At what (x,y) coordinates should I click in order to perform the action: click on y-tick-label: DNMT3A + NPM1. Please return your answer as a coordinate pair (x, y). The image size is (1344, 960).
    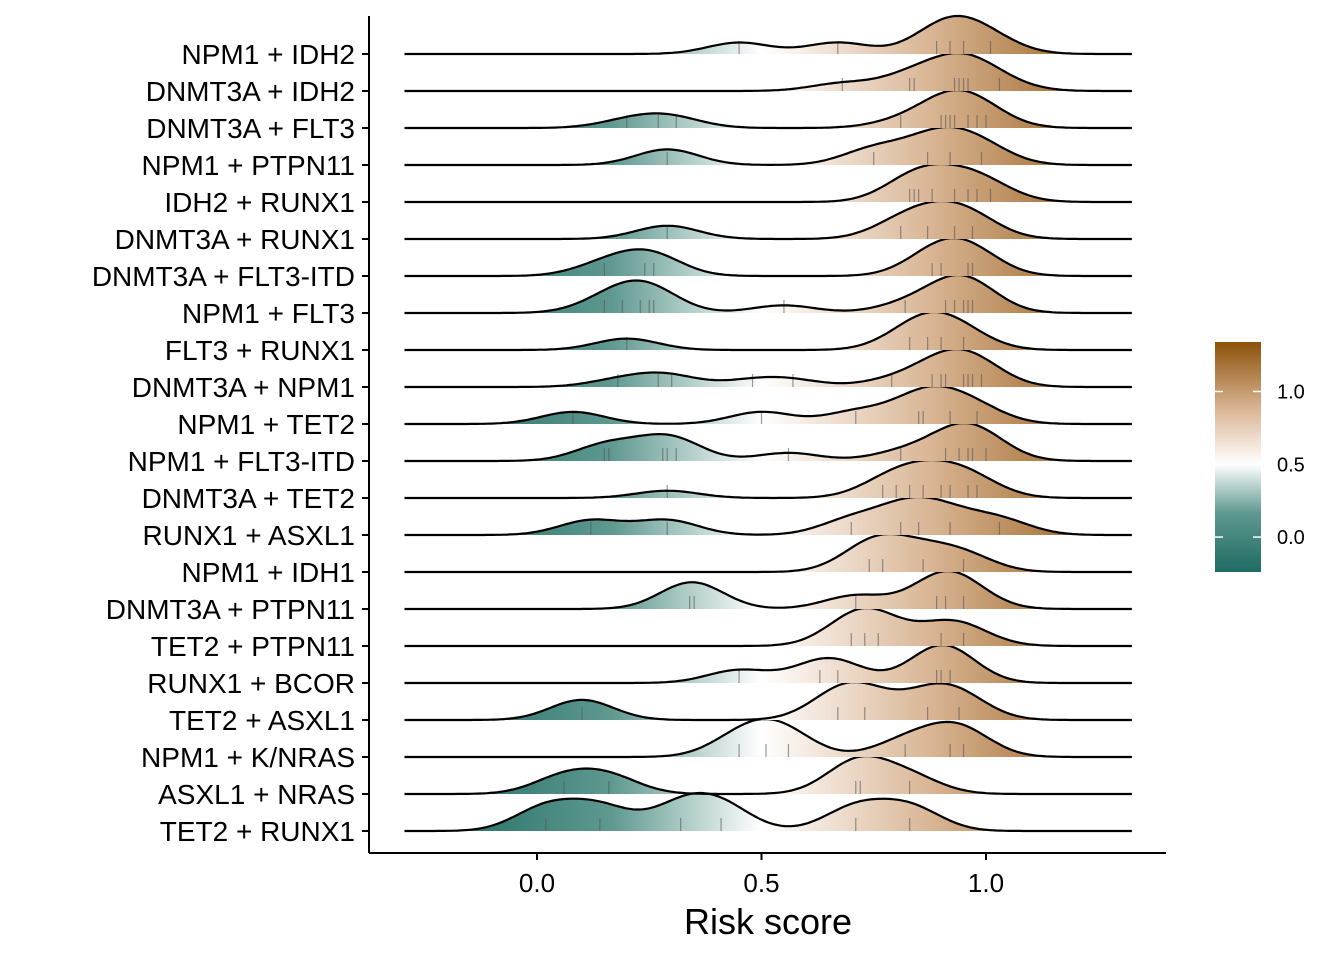
    Looking at the image, I should click on (243, 387).